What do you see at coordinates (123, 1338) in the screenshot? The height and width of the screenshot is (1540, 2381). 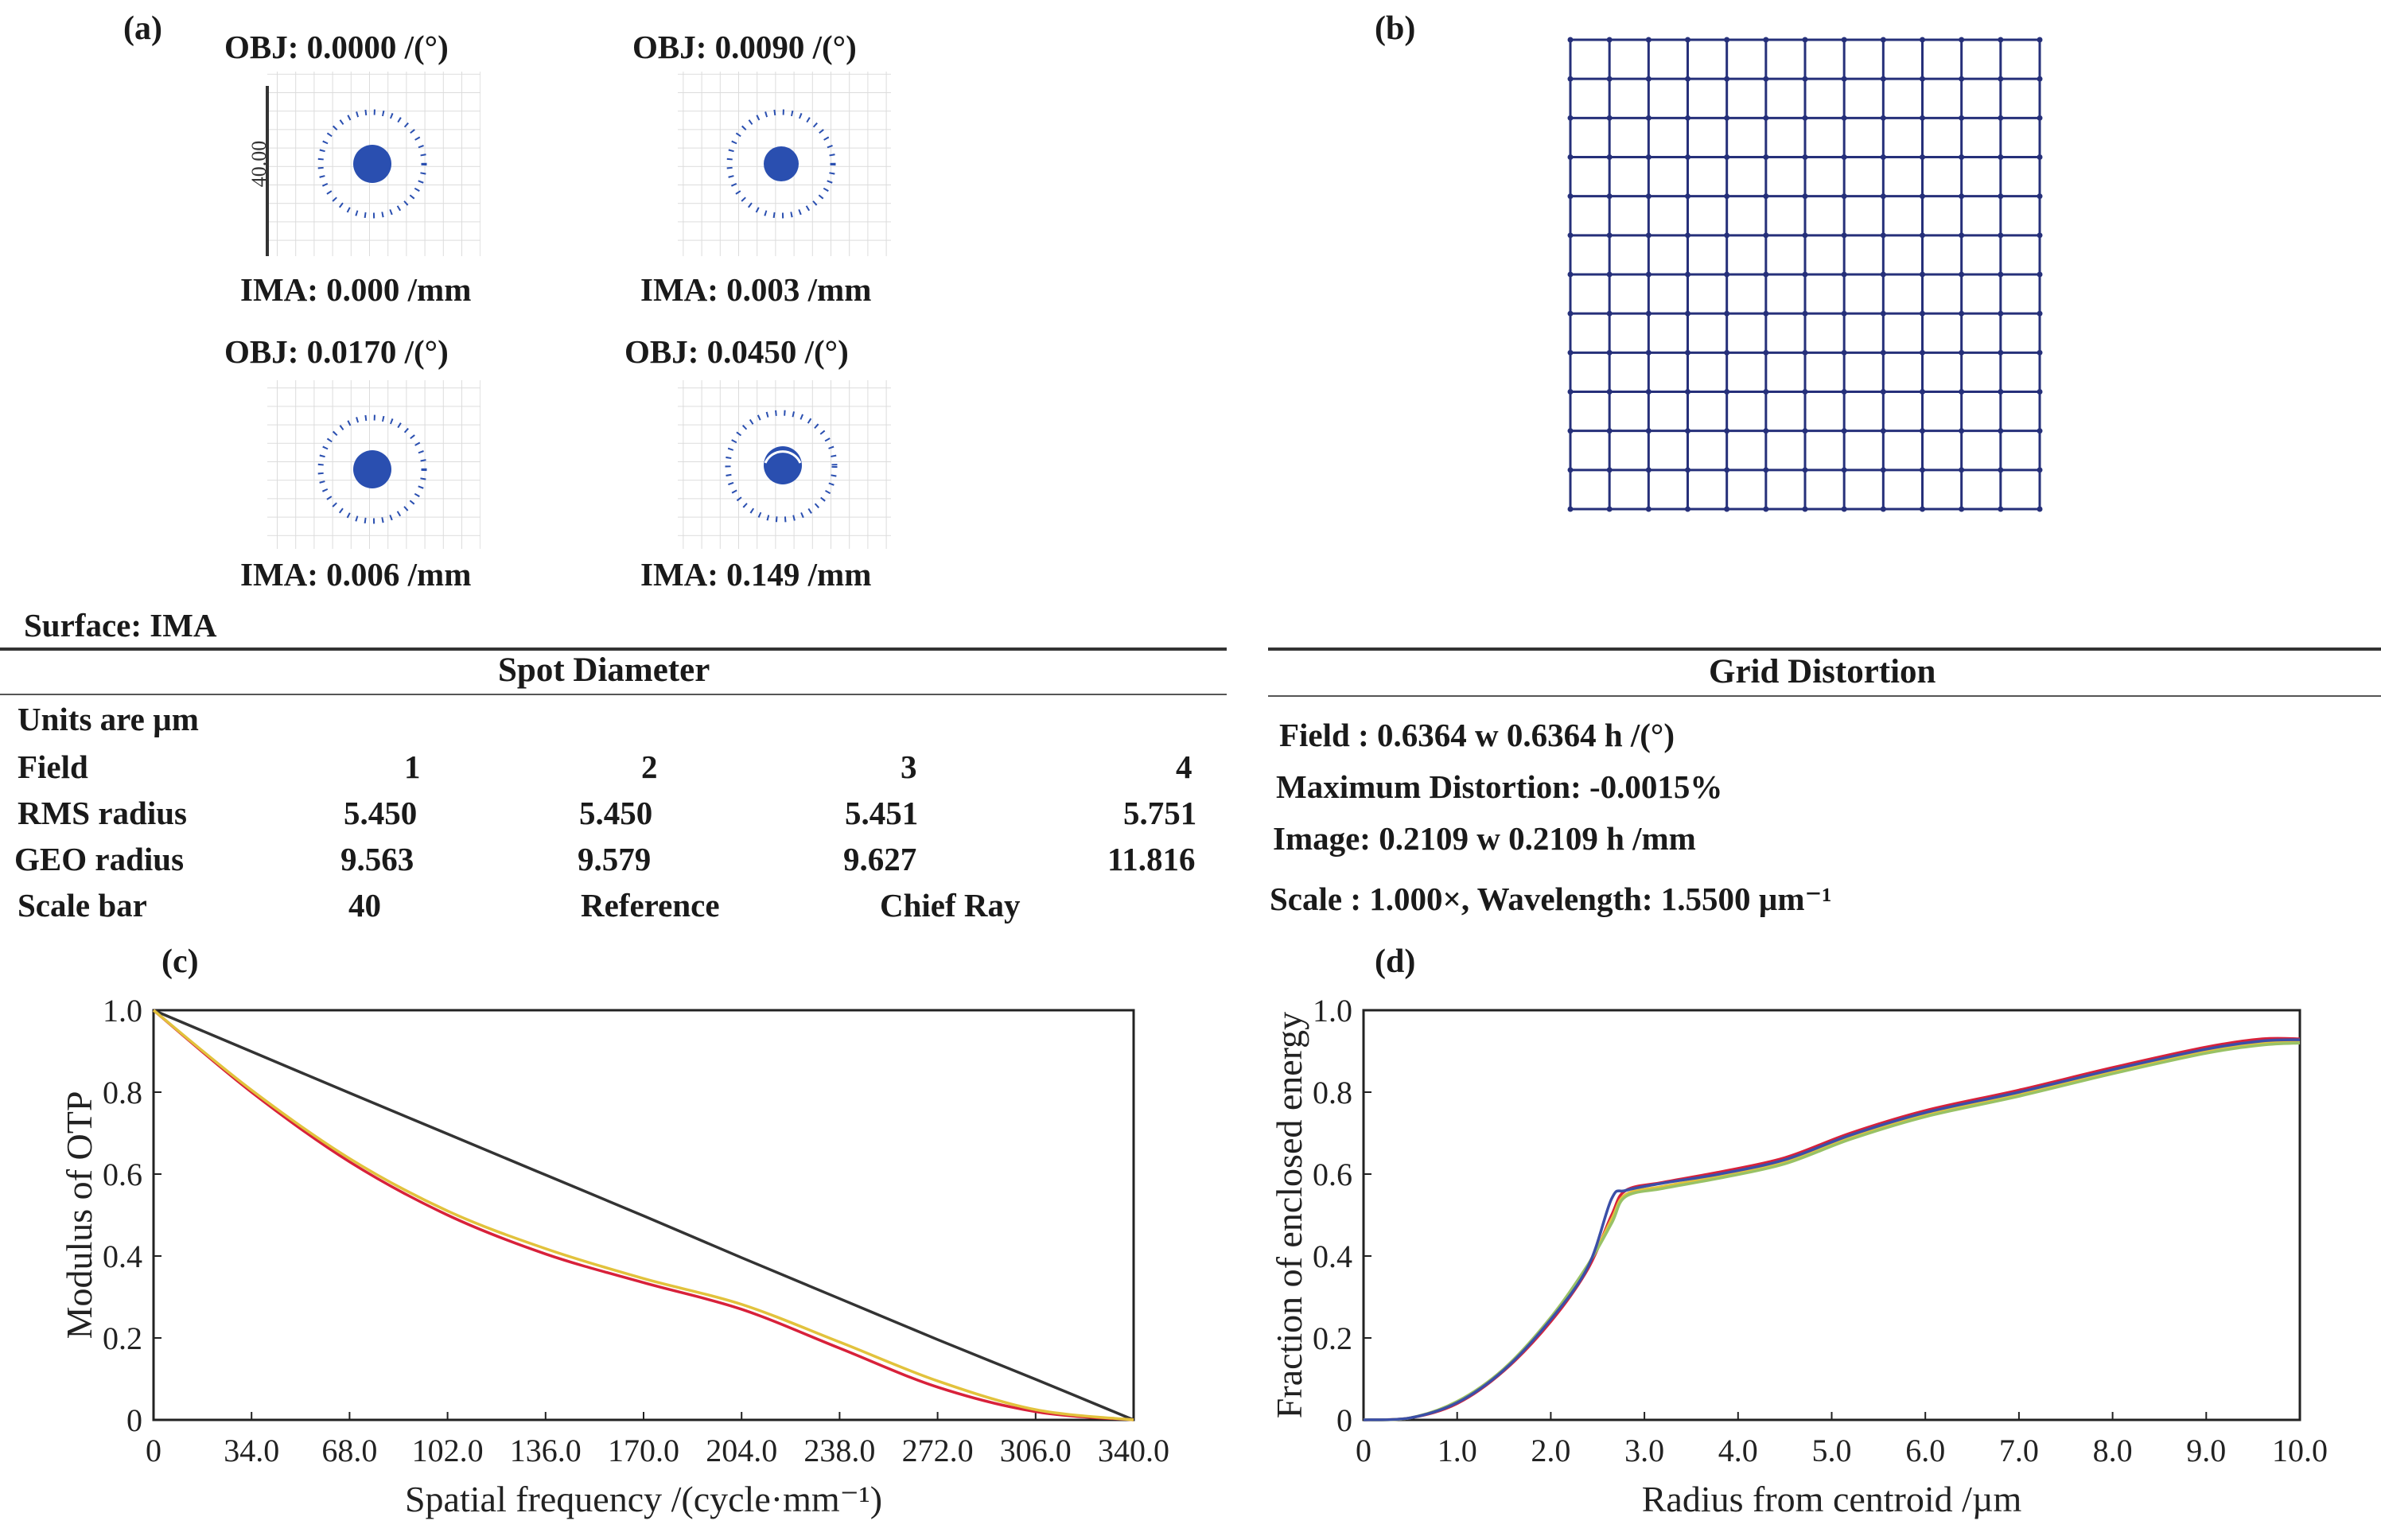 I see `y-tick-label: 0.2` at bounding box center [123, 1338].